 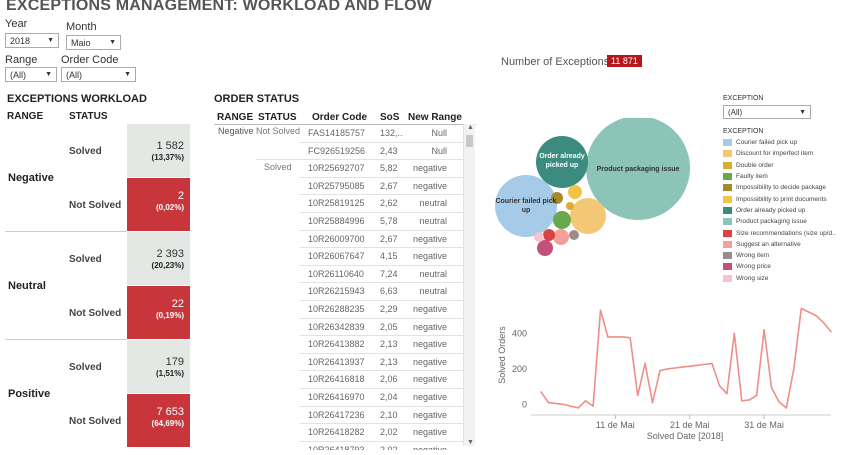 I want to click on table-row: 10R26288235 2,29 negative, so click(x=381, y=310).